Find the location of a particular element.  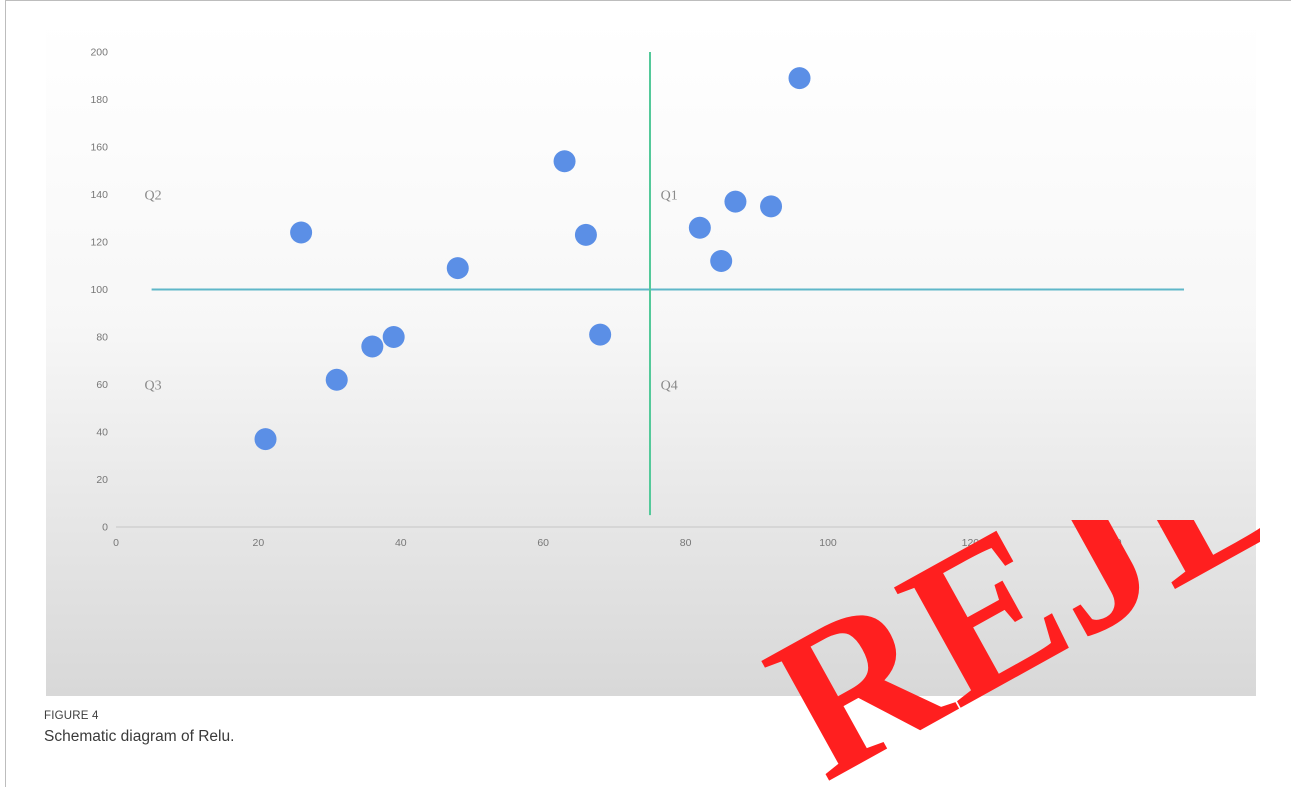

x-tick-label: 40 is located at coordinates (401, 543).